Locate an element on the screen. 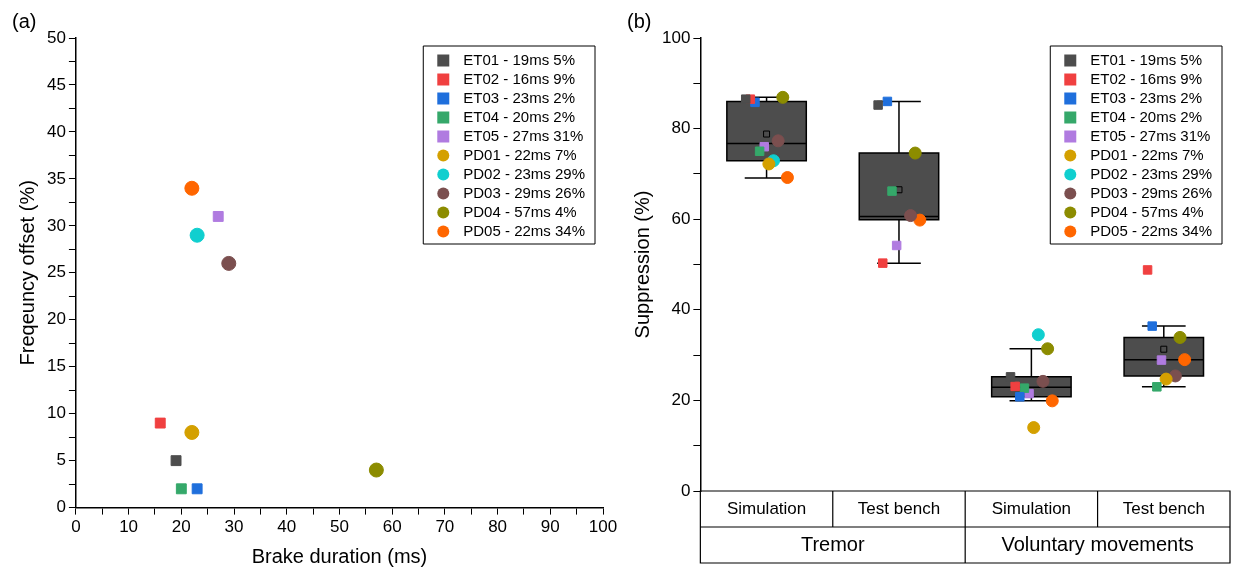 This screenshot has height=581, width=1245. y-tick-label: 45 is located at coordinates (56, 84).